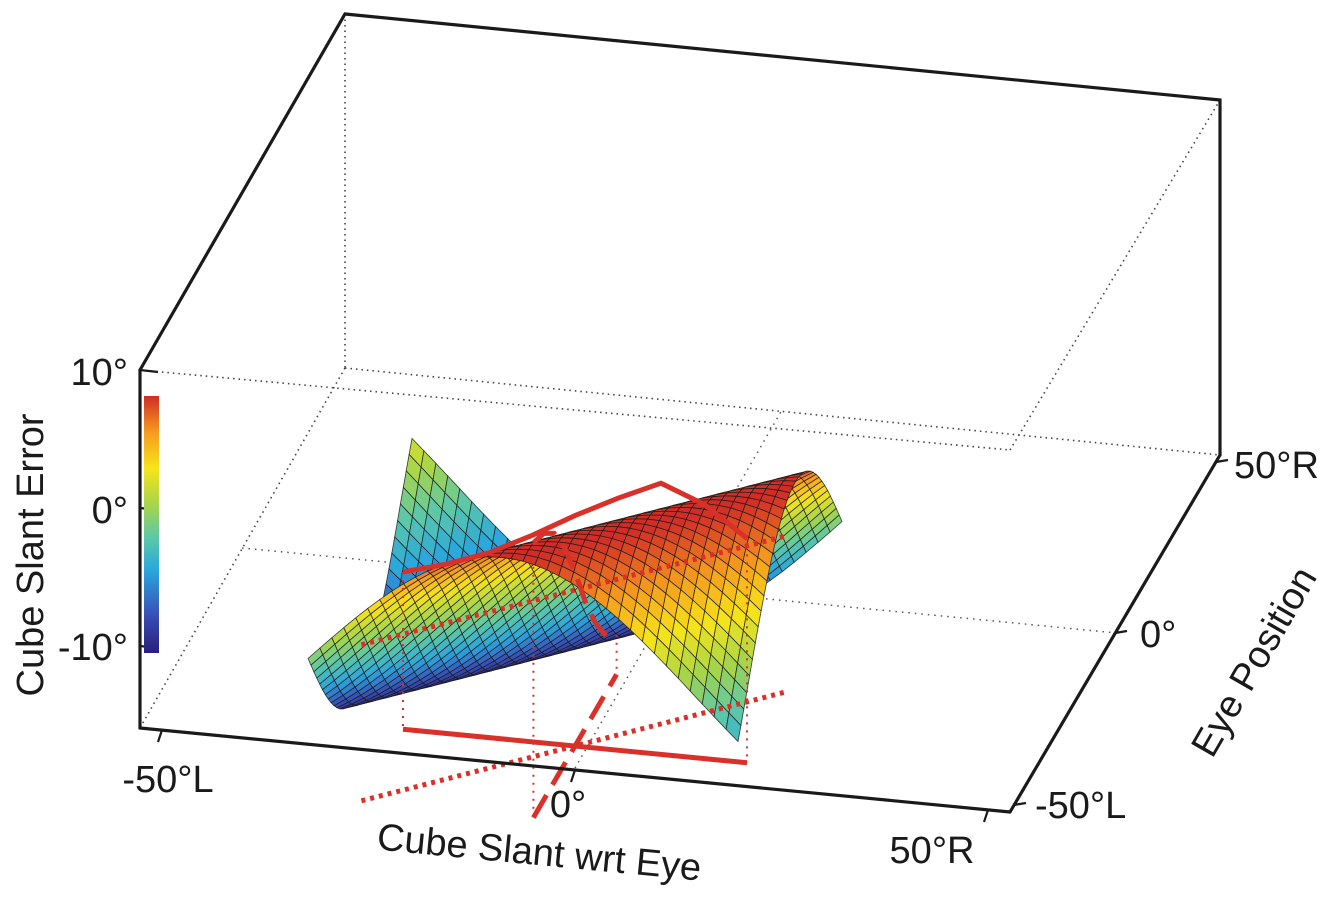 This screenshot has width=1339, height=898. Describe the element at coordinates (1255, 662) in the screenshot. I see `y-axis-title: Eye Position` at that location.